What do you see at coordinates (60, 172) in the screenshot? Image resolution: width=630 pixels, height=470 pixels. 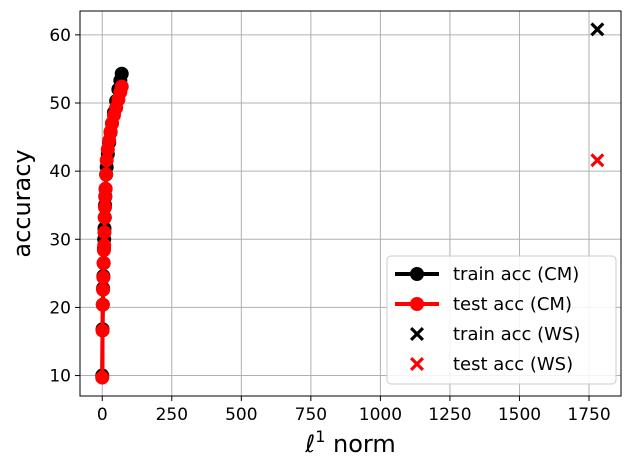 I see `y-tick-label: 40` at bounding box center [60, 172].